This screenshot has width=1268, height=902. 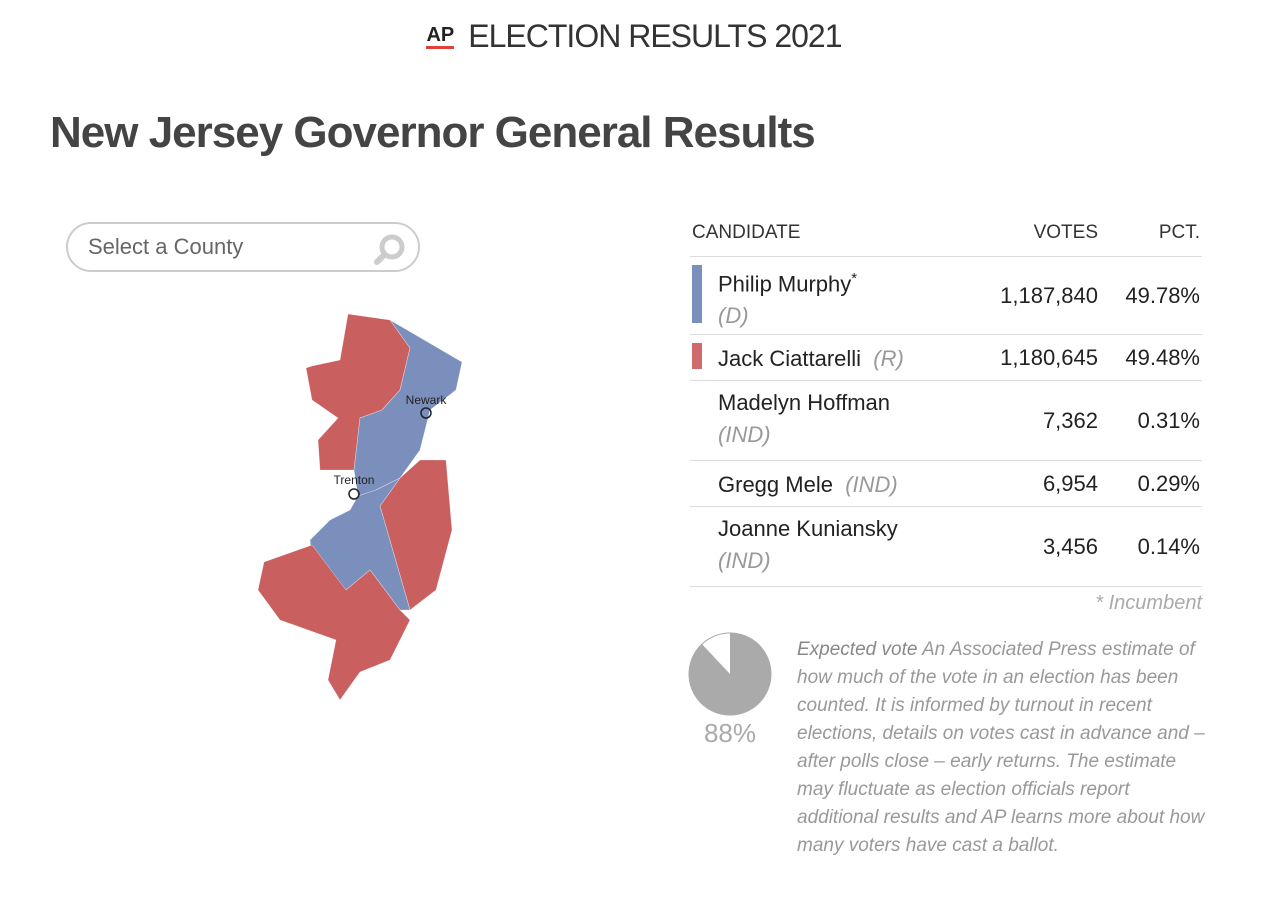 What do you see at coordinates (785, 284) in the screenshot?
I see `candidate-name: Philip Murphy` at bounding box center [785, 284].